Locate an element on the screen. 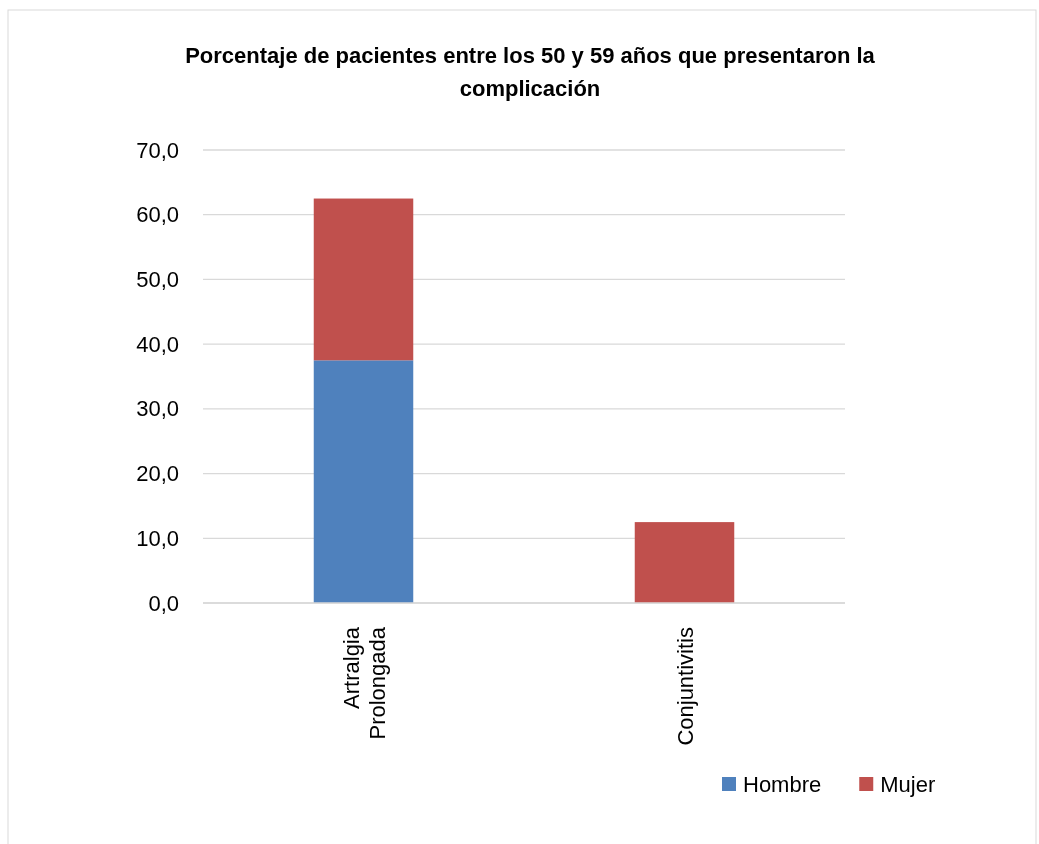 The height and width of the screenshot is (844, 1039). legend-label: Hombre is located at coordinates (782, 784).